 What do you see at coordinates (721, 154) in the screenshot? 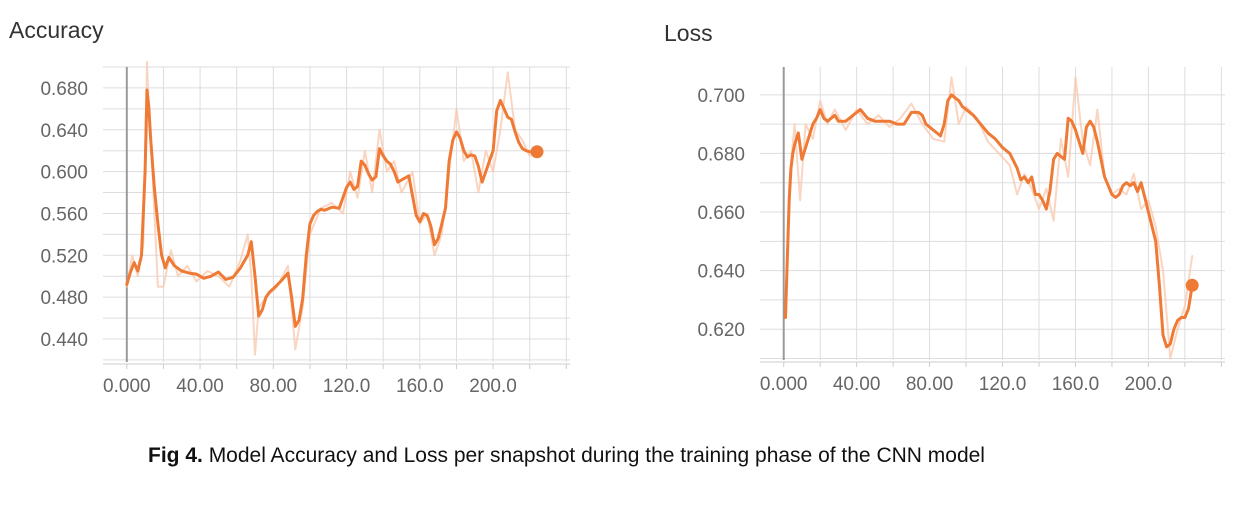
I see `loss-y-tick-label: 0.680` at bounding box center [721, 154].